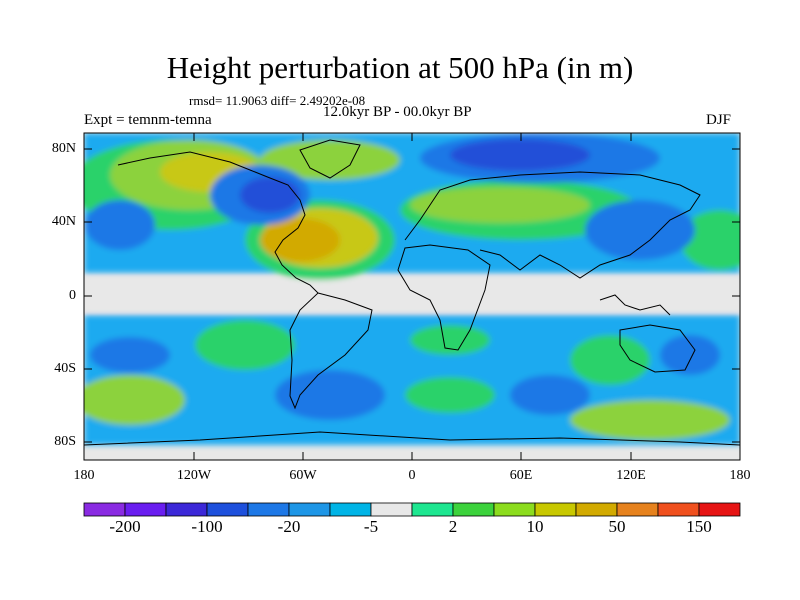  What do you see at coordinates (125, 526) in the screenshot?
I see `colorbar-label: -200` at bounding box center [125, 526].